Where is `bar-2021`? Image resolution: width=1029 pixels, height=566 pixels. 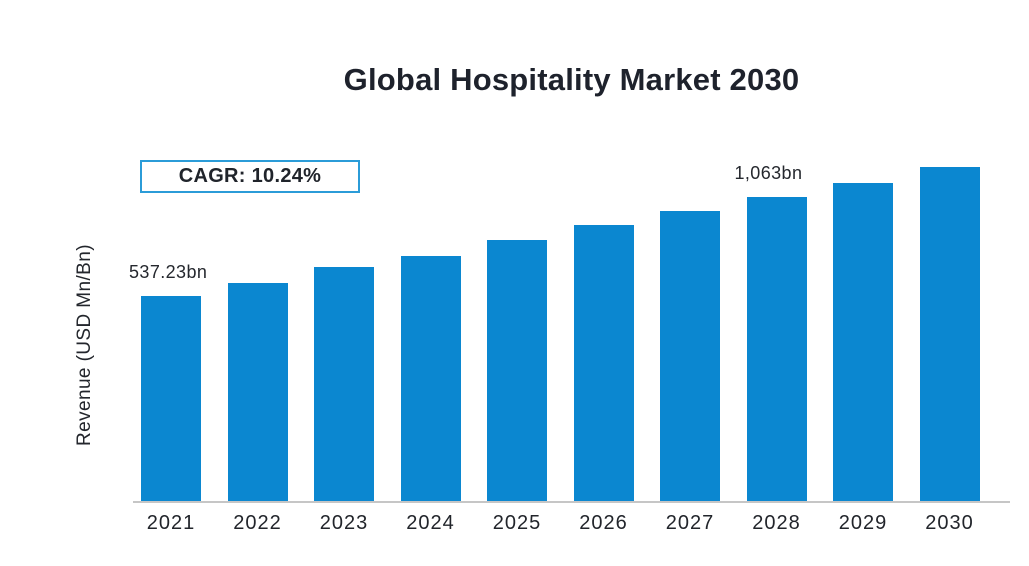
bar-2021 is located at coordinates (171, 399).